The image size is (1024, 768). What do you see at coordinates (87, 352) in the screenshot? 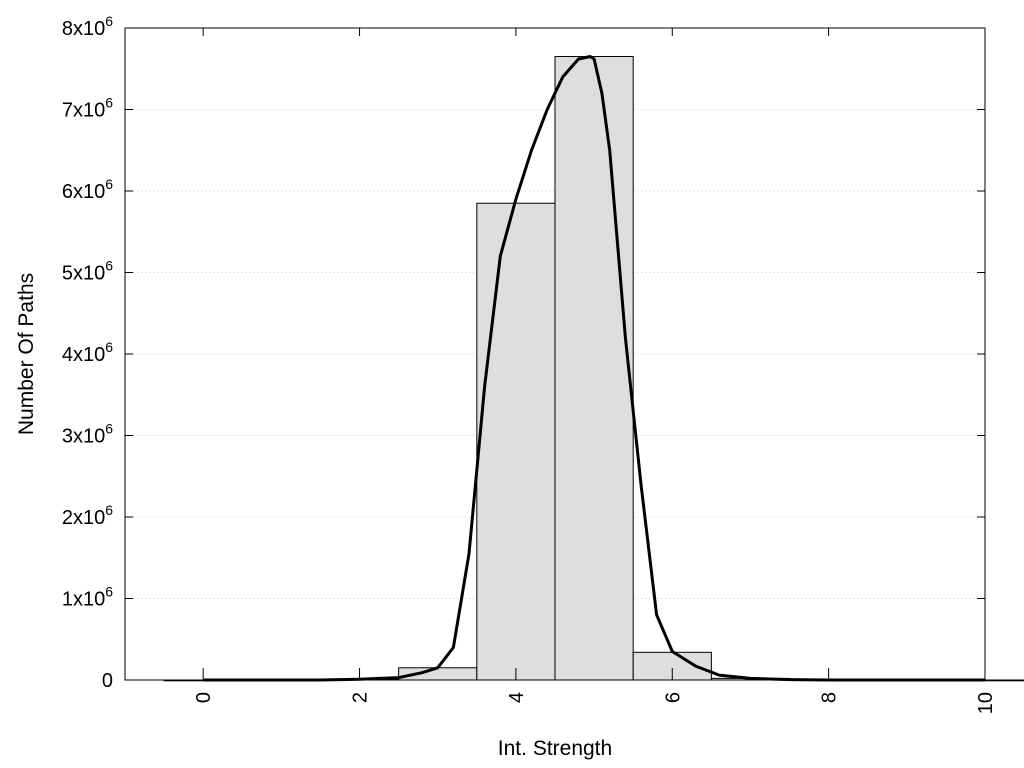
I see `y-tick-label: 4x10⁶` at bounding box center [87, 352].